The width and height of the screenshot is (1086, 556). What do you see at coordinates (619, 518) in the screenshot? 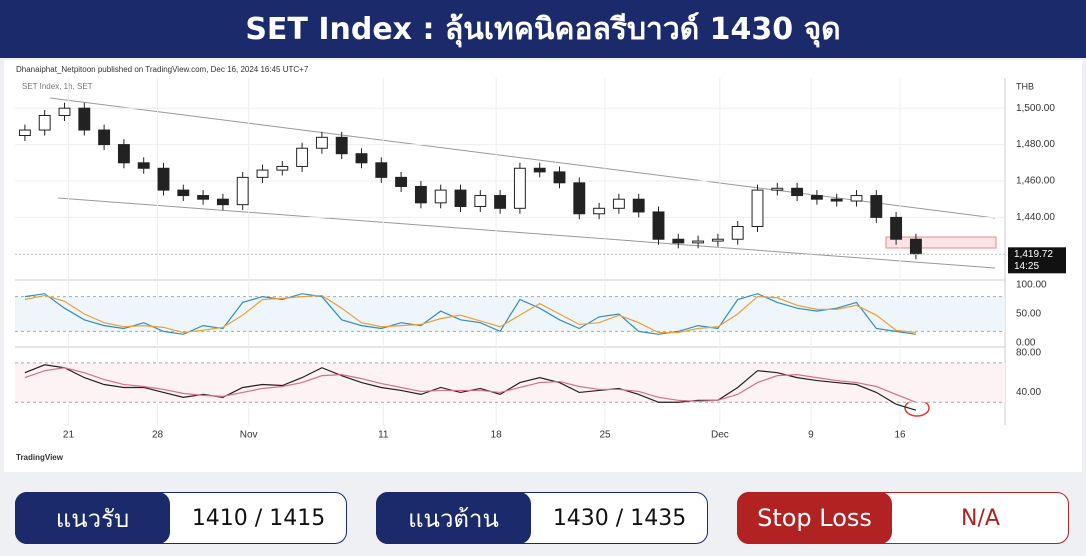
I see `value: 1430 / 1435` at bounding box center [619, 518].